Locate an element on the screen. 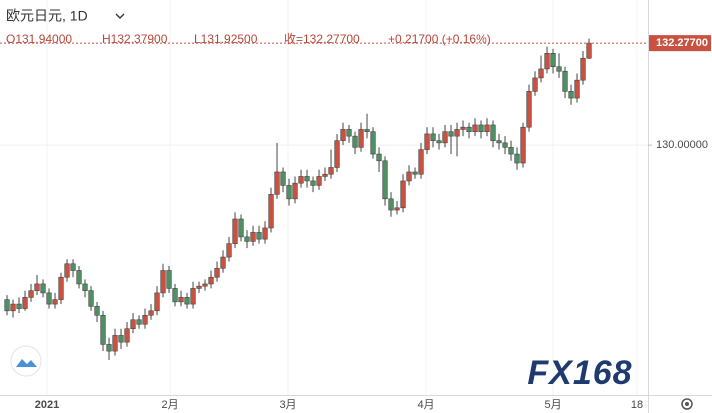 This screenshot has height=413, width=712. x-tick-label: 18 is located at coordinates (637, 405).